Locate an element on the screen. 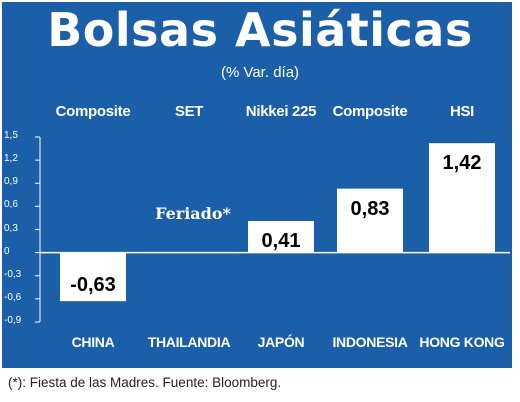  chart-title: Bolsas Asiáticas is located at coordinates (260, 30).